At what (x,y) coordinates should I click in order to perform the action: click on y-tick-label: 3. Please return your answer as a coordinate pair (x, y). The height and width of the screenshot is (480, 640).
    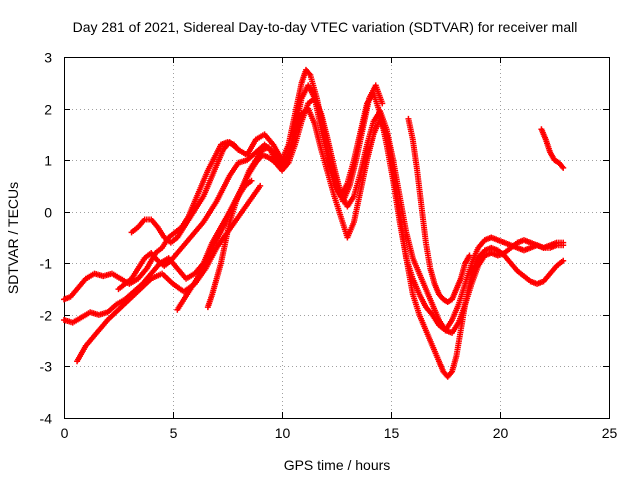
    Looking at the image, I should click on (48, 58).